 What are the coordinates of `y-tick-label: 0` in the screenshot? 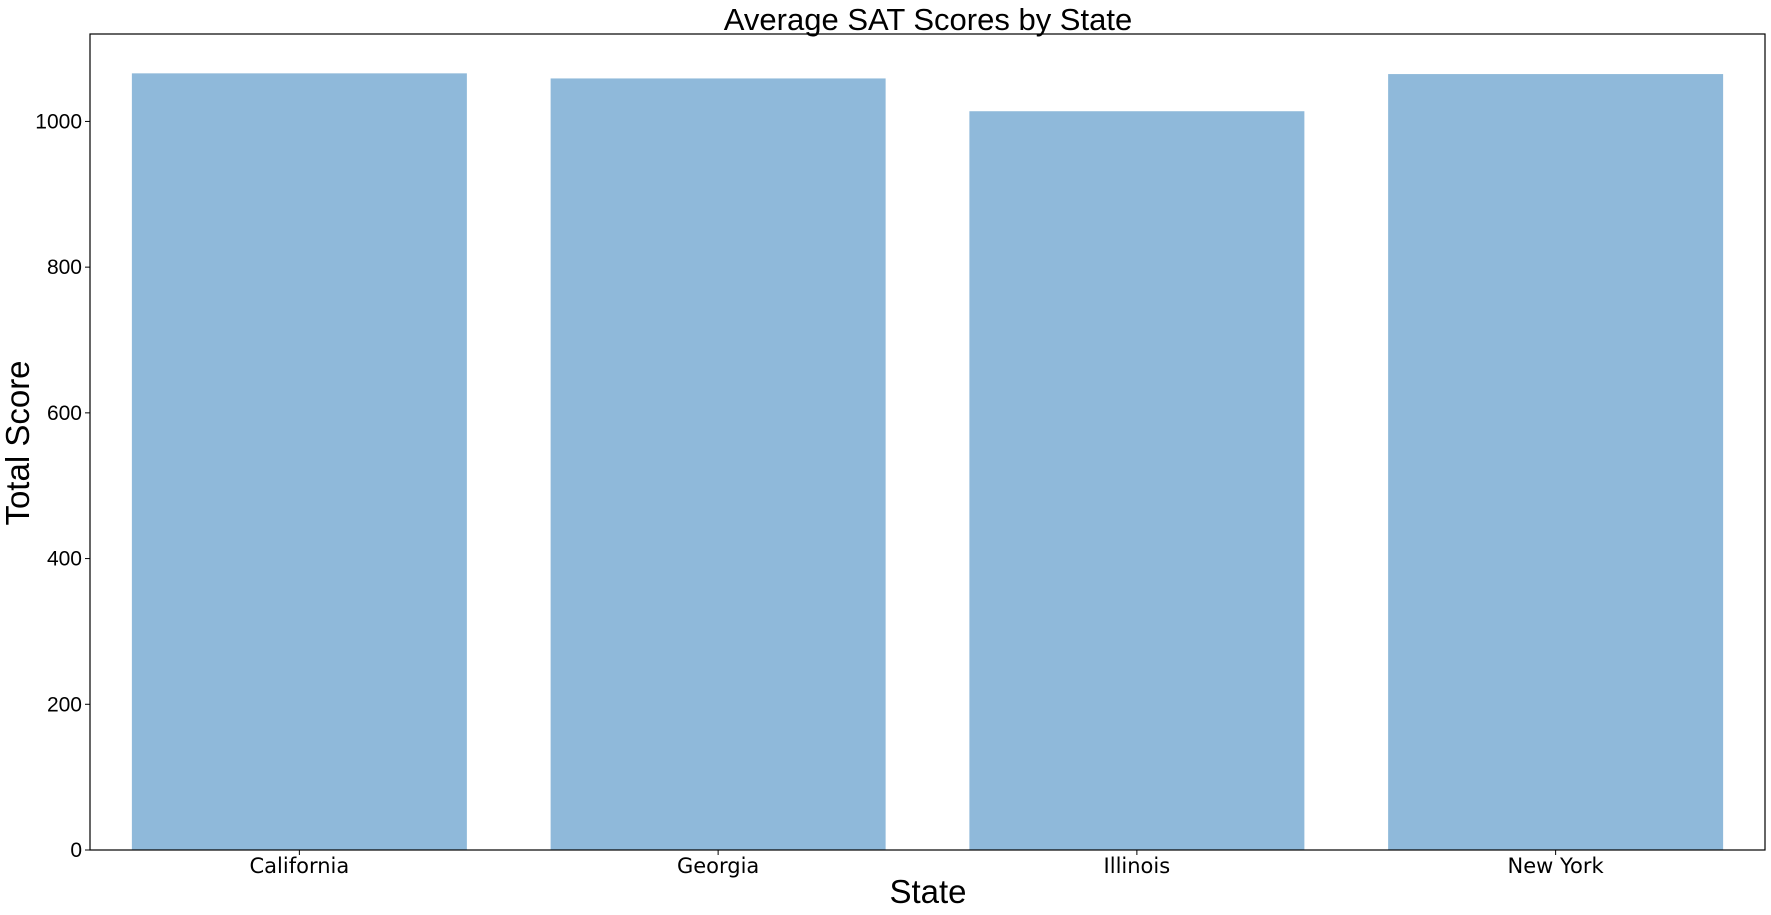 It's located at (76, 850).